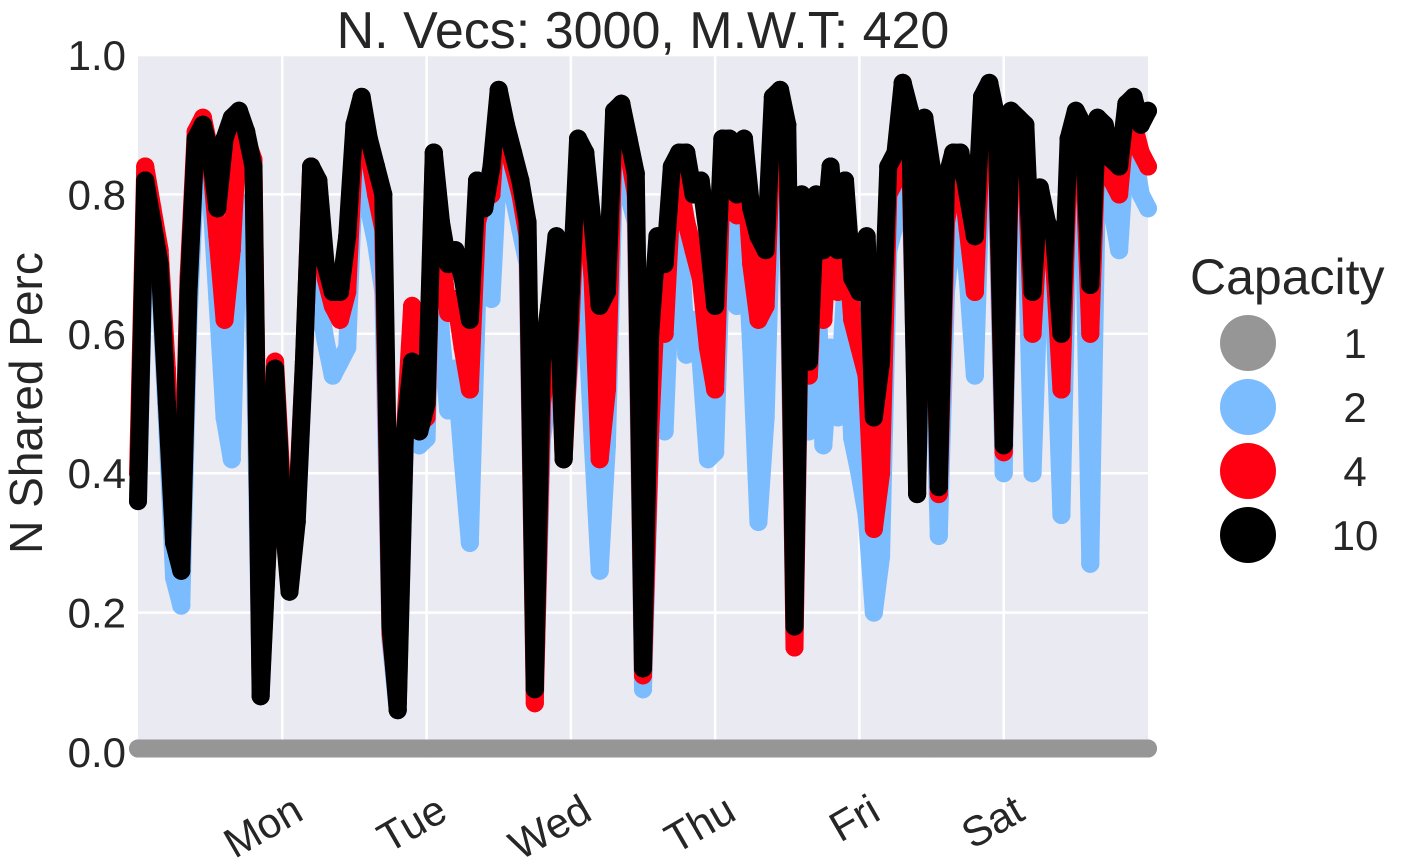 This screenshot has height=861, width=1421. Describe the element at coordinates (97, 404) in the screenshot. I see `y-tick-labels: 0.0 0.2 0.4 0.6 0.8 1.0` at that location.